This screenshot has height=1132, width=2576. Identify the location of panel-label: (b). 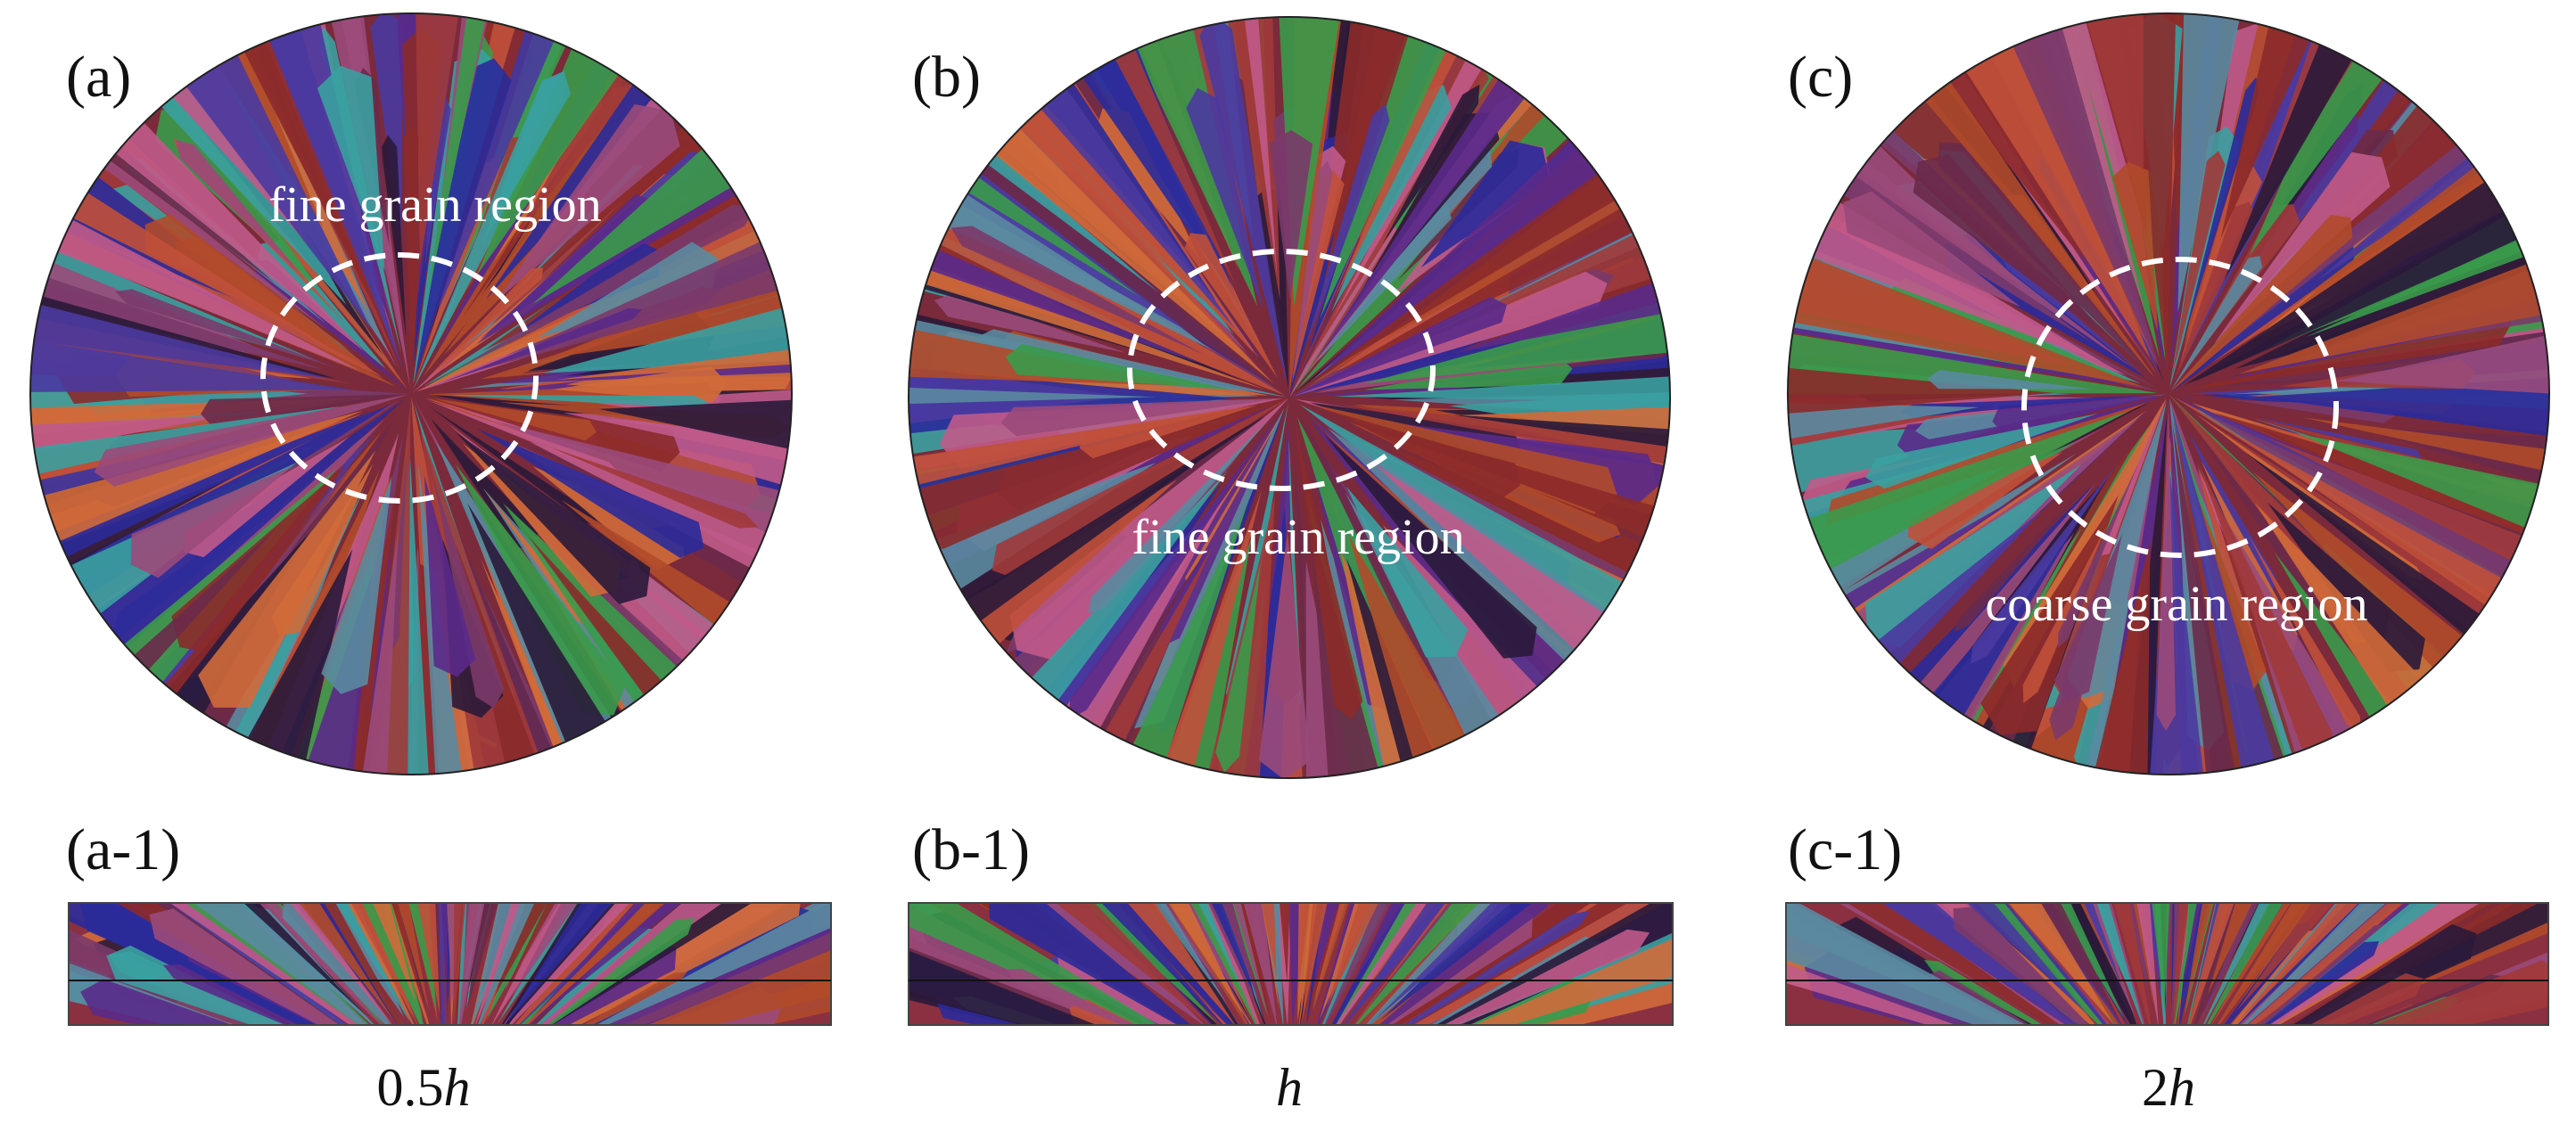
(946, 77).